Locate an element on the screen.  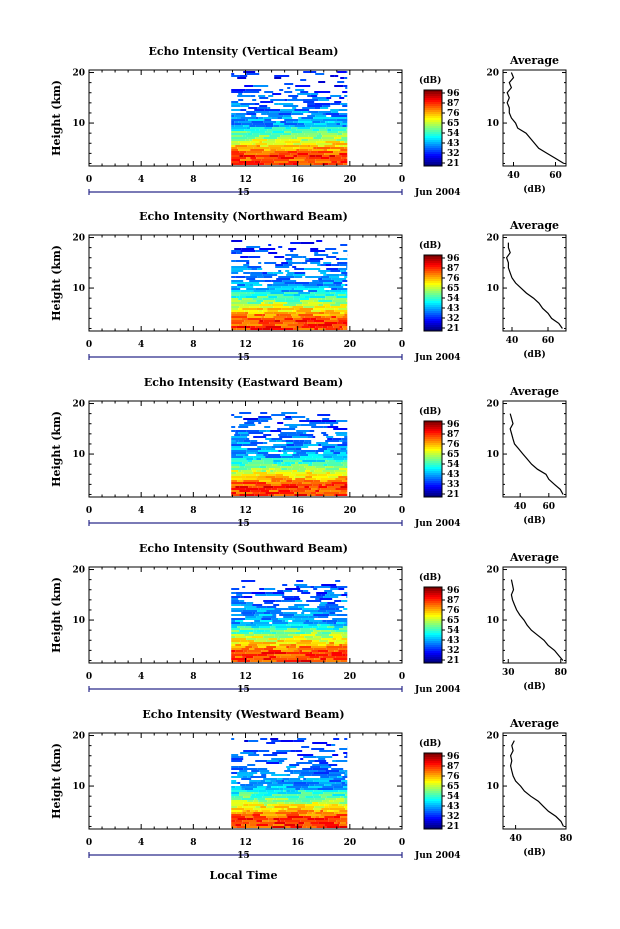
x-axis-label: Local Time is located at coordinates (244, 875).